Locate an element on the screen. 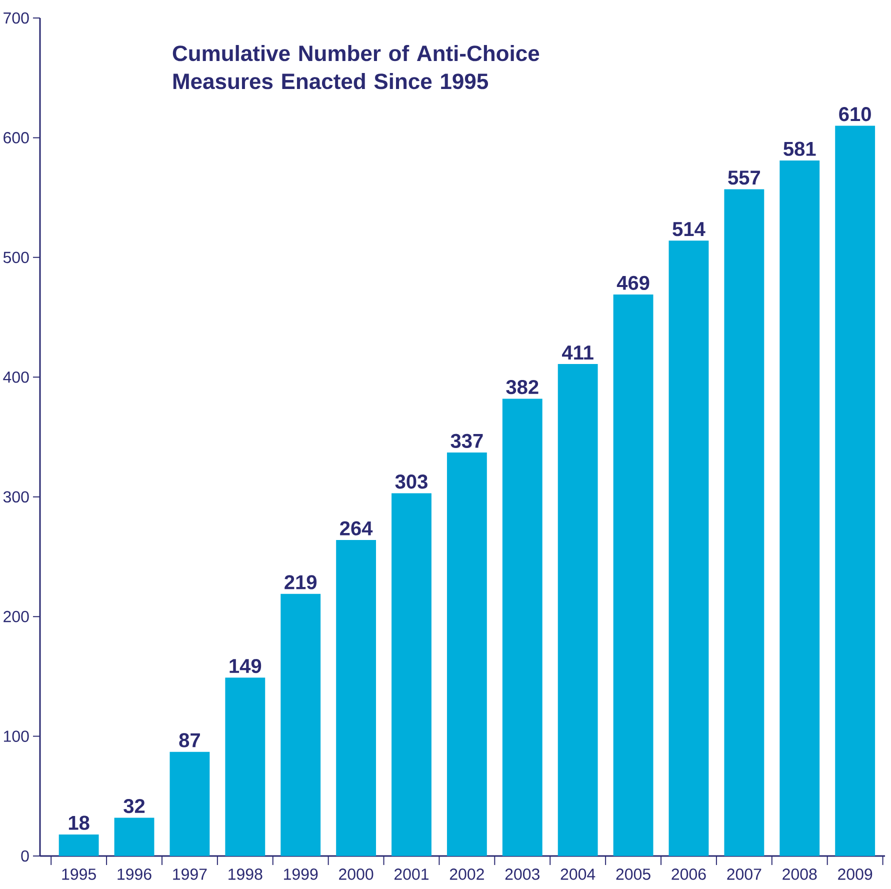 The height and width of the screenshot is (889, 891). x-tick-label: 1996 is located at coordinates (135, 874).